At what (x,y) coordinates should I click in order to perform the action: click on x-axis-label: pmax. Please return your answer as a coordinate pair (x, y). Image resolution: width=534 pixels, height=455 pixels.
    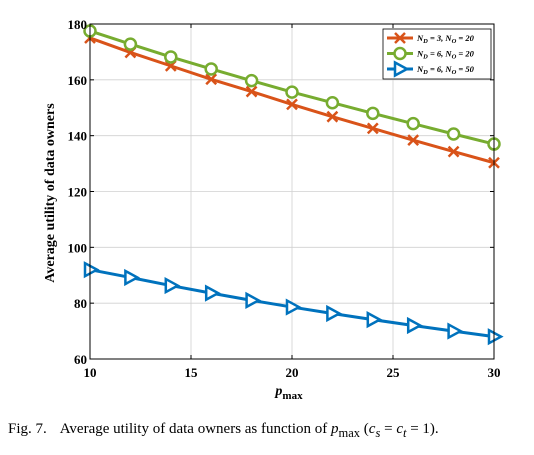
    Looking at the image, I should click on (288, 393).